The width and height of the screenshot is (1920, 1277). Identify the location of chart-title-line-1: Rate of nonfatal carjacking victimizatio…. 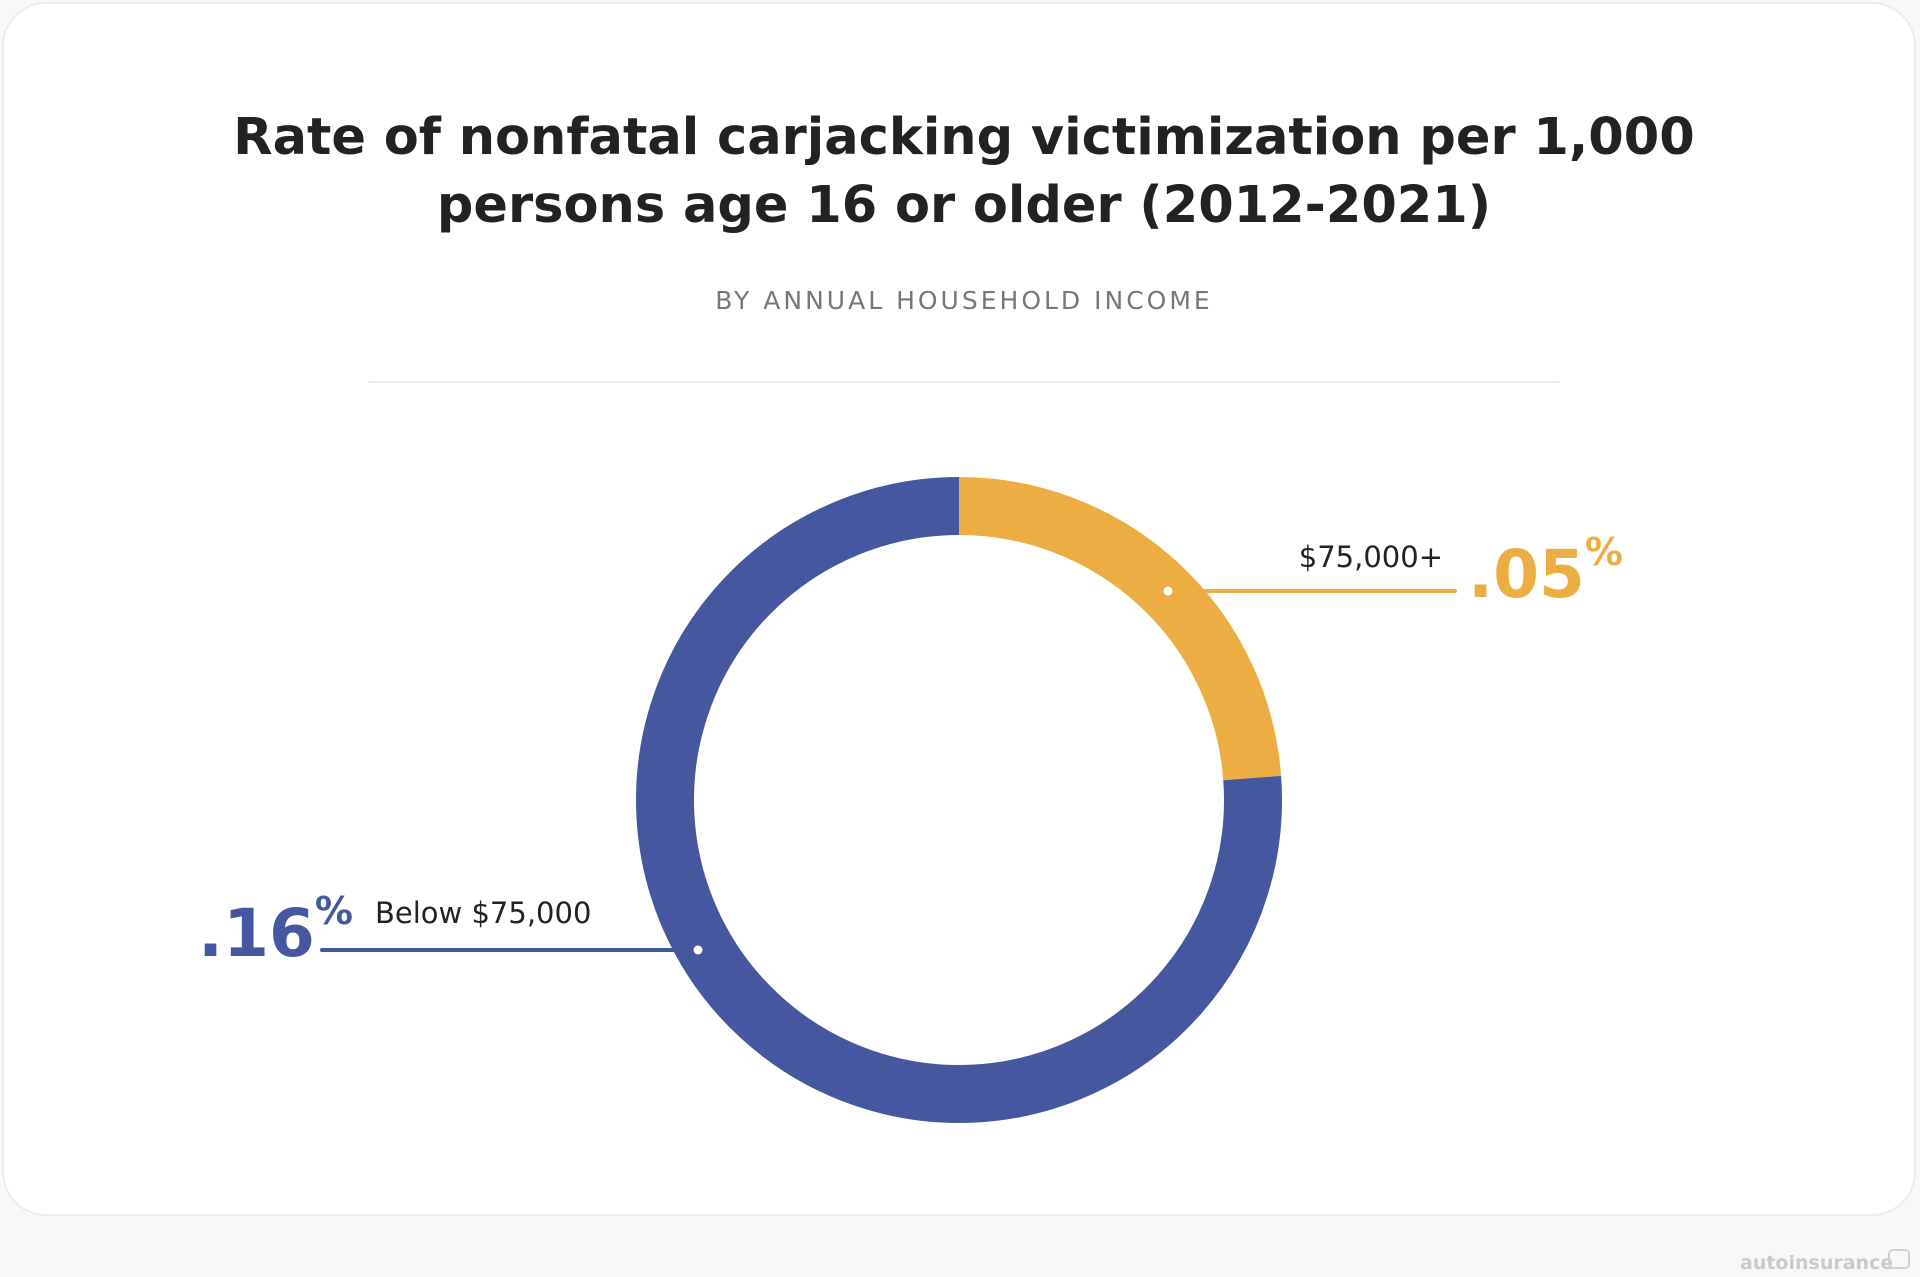
(964, 137).